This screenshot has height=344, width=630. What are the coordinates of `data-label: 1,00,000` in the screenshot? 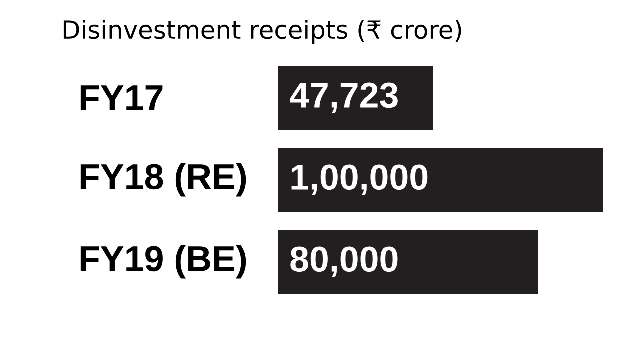 It's located at (360, 180).